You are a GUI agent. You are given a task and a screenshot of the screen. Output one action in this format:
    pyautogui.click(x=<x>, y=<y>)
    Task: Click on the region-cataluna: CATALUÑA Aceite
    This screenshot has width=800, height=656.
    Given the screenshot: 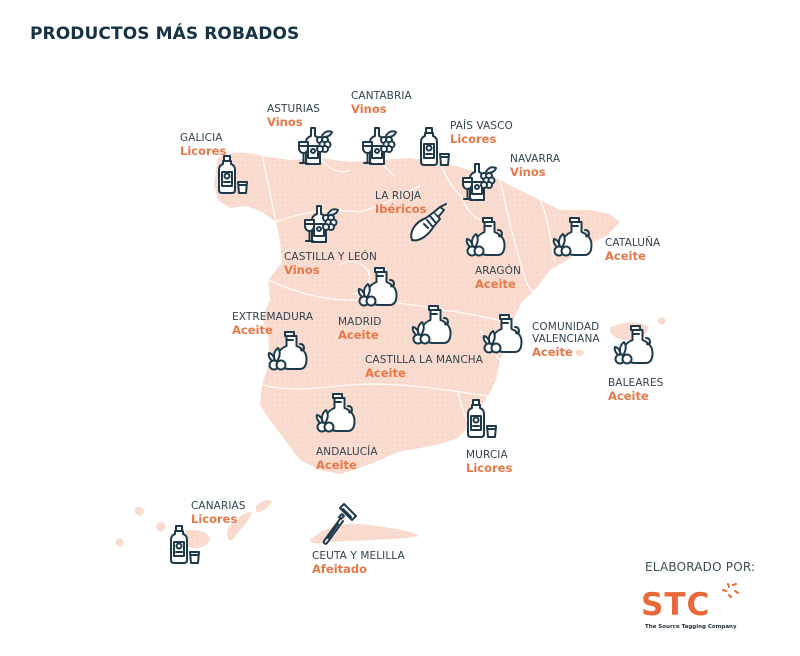 What is the action you would take?
    pyautogui.click(x=633, y=250)
    